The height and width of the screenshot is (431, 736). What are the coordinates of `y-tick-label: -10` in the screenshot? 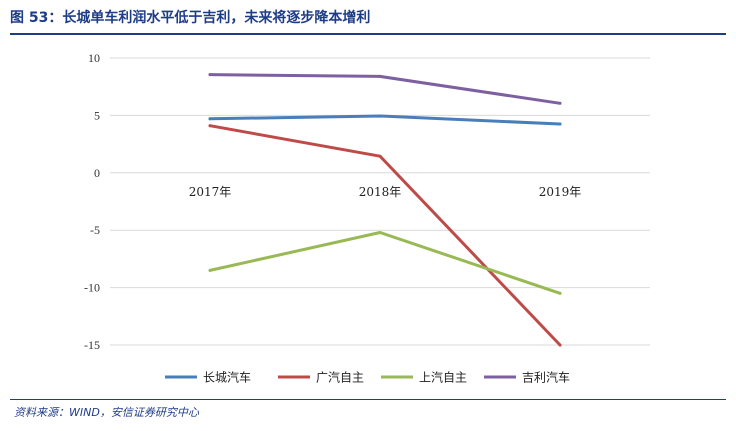 It's located at (92, 288).